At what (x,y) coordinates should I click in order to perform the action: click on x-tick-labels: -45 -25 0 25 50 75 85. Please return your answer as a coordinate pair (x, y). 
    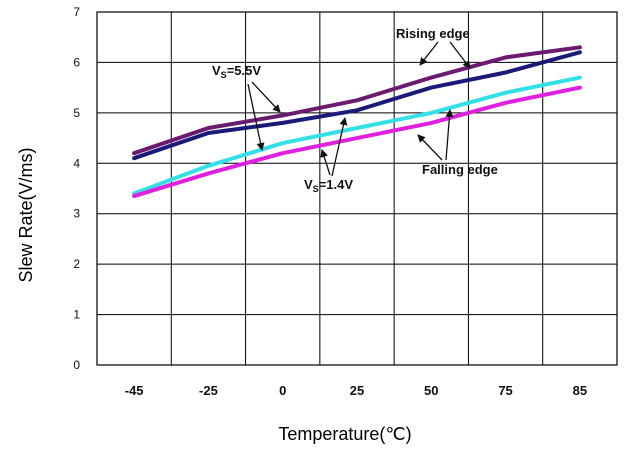
    Looking at the image, I should click on (356, 390).